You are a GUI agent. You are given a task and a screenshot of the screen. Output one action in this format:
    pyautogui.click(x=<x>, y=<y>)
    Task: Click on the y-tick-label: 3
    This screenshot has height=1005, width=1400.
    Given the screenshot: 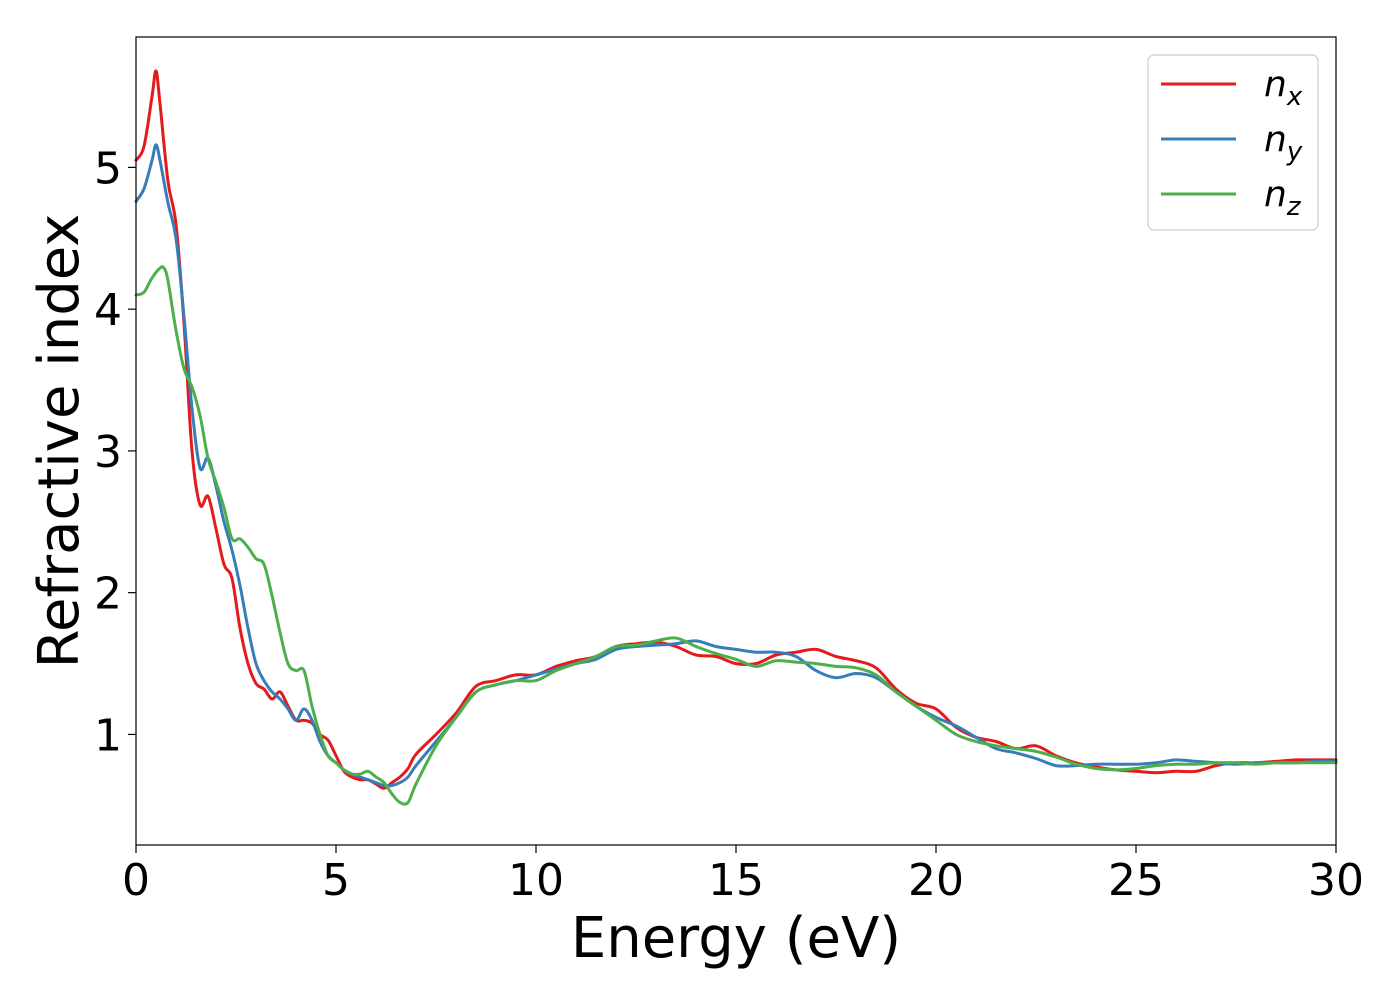 What is the action you would take?
    pyautogui.click(x=108, y=452)
    